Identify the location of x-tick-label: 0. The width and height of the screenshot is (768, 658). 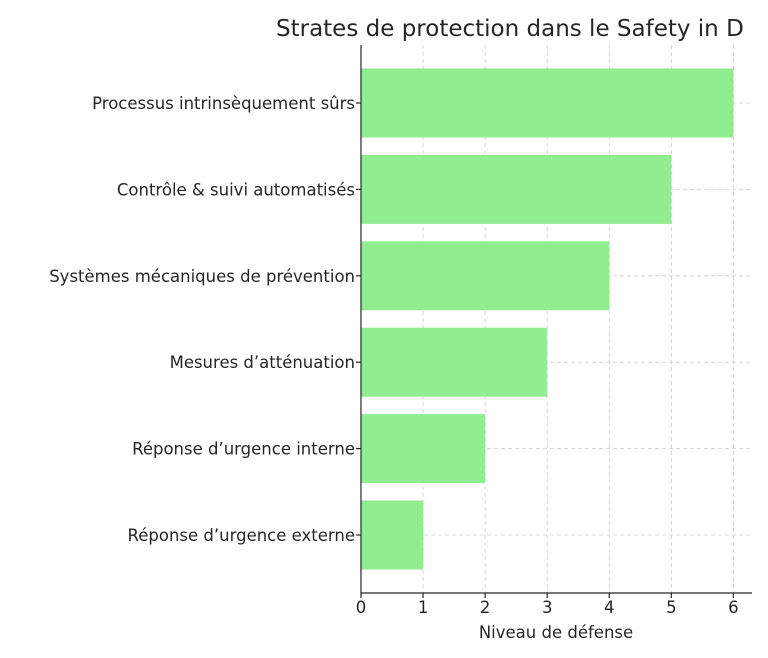
(361, 607).